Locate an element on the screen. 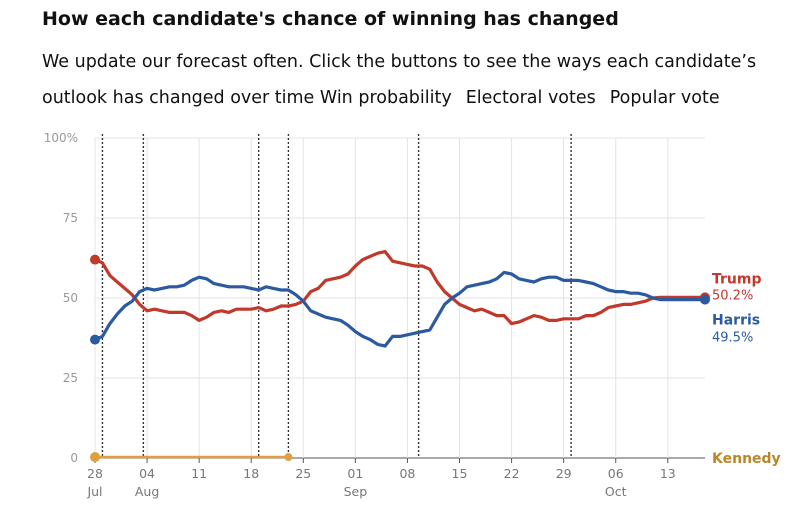  x-tick-label-10: 06 is located at coordinates (616, 473).